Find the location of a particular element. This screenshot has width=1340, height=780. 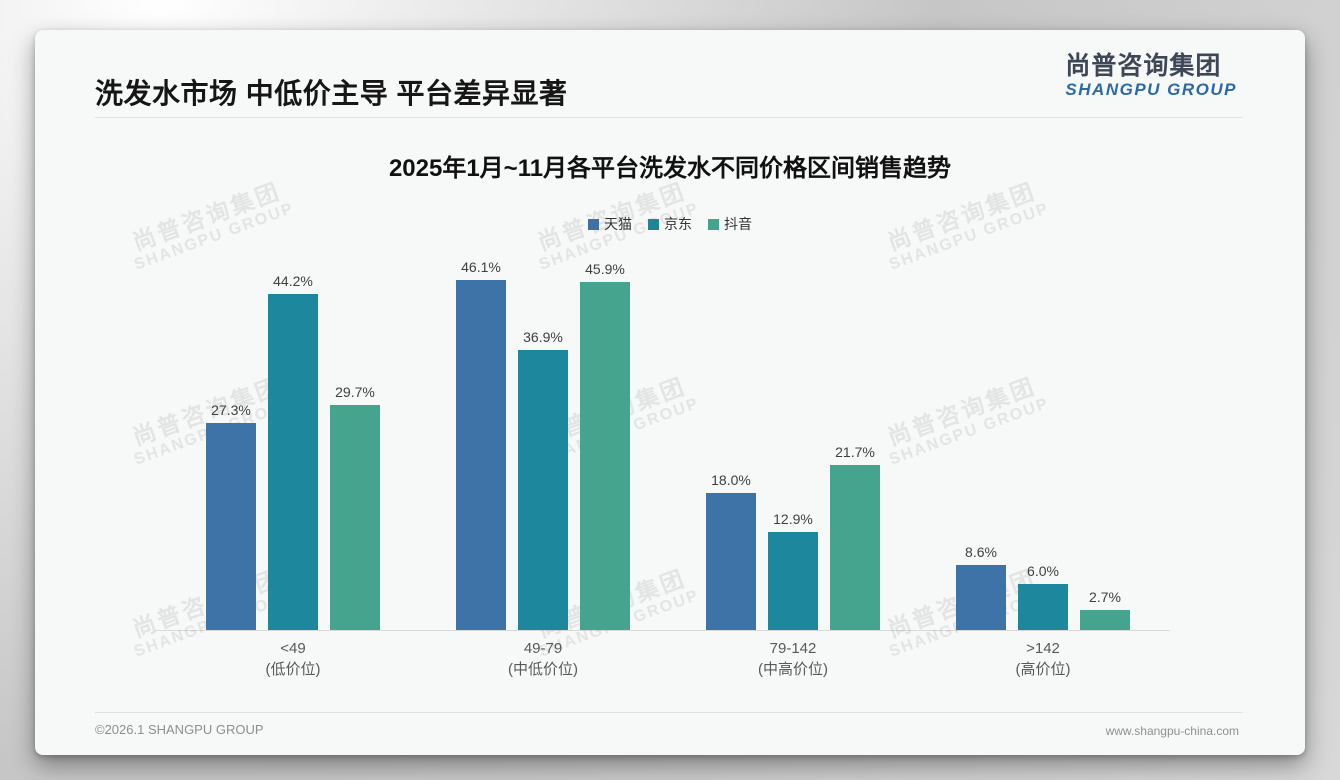

watermark-cn-text: 尚普咨询集团 is located at coordinates (962, 411).